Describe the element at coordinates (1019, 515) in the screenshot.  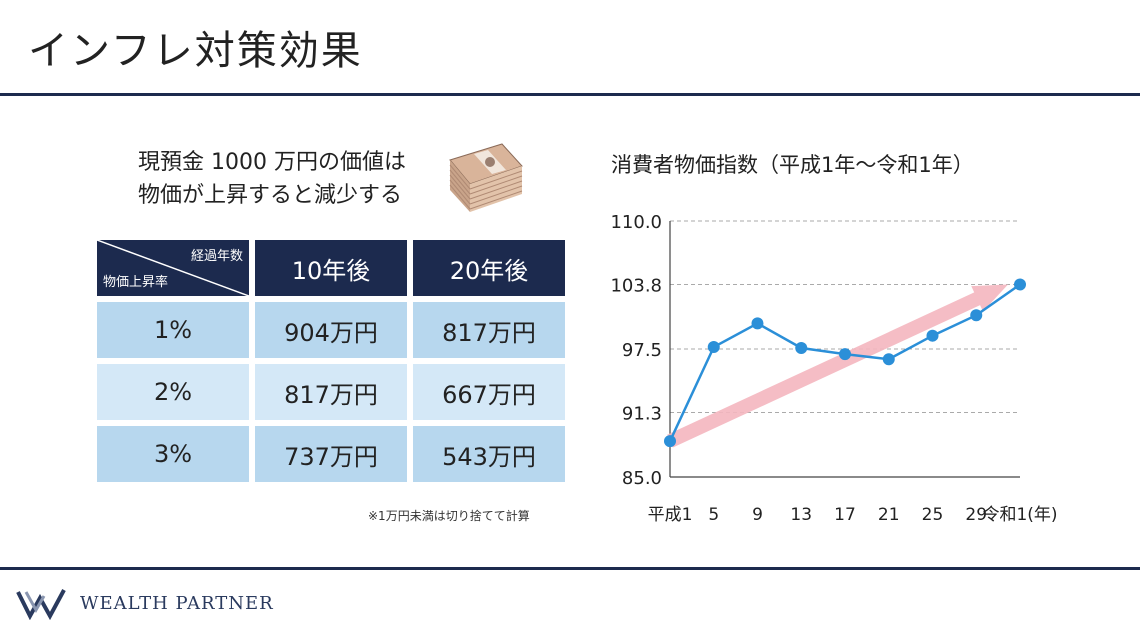
I see `x-tick-label: 令和1(年)` at that location.